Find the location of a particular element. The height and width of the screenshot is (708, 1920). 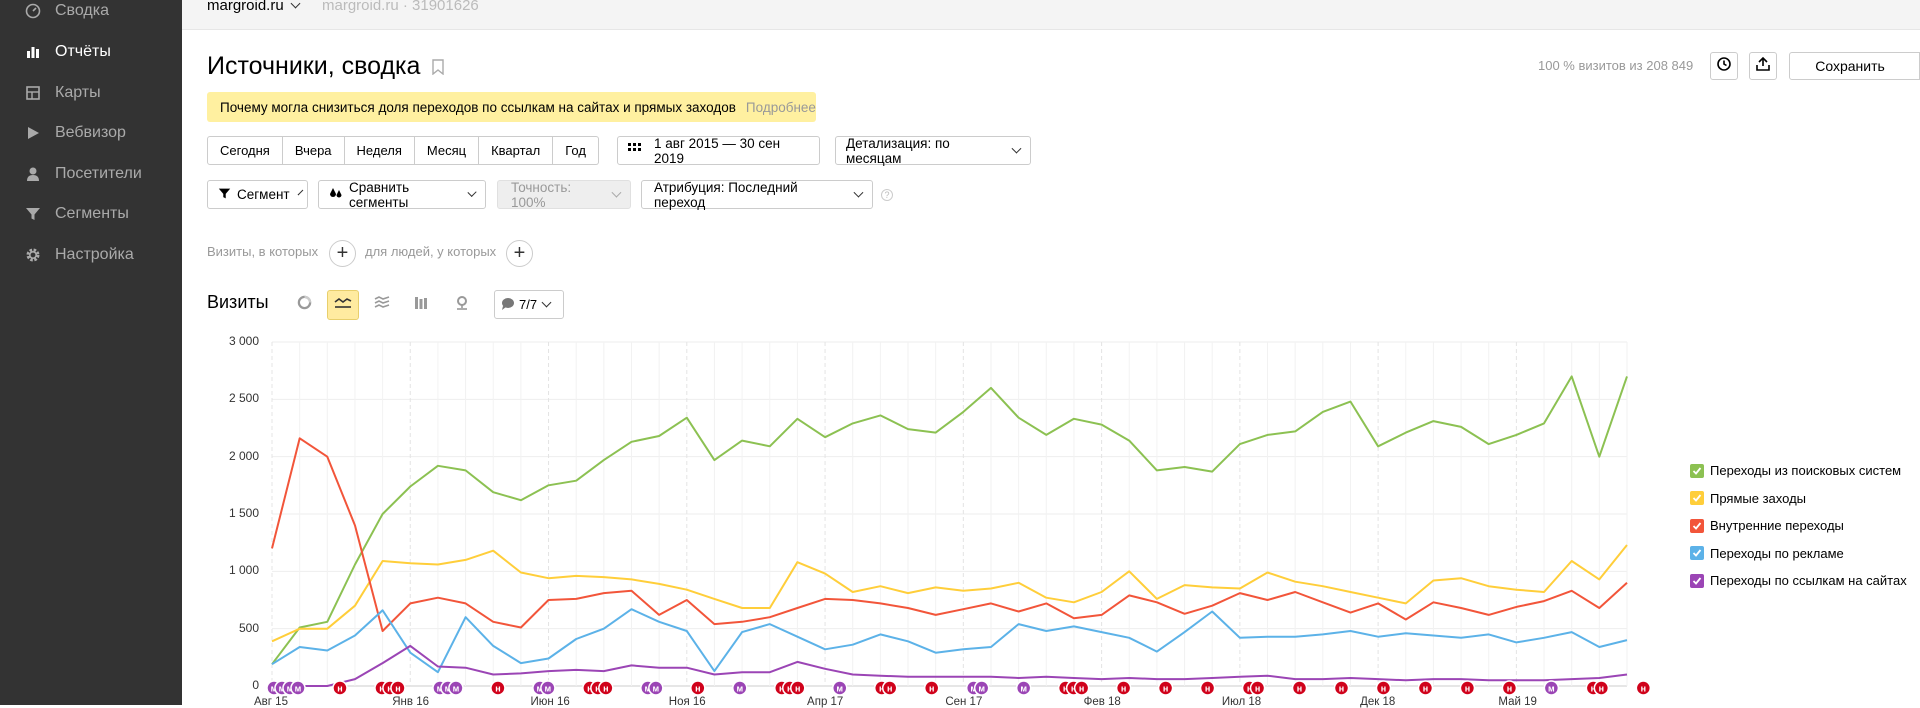

x-tick-label: Авг 15 is located at coordinates (271, 702).